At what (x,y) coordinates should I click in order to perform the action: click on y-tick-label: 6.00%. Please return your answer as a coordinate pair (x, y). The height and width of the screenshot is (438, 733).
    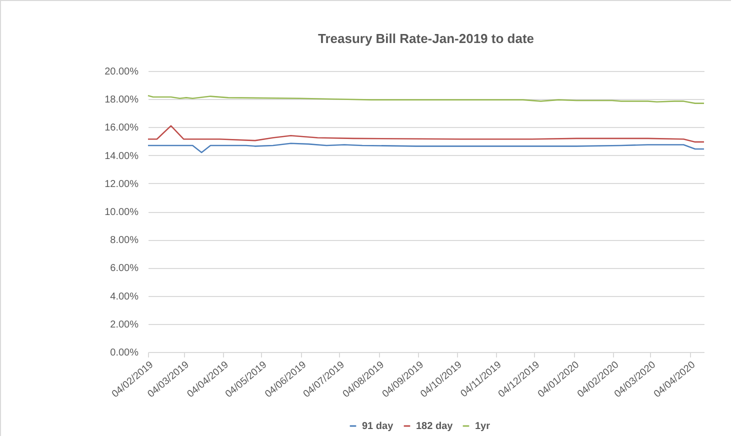
    Looking at the image, I should click on (124, 268).